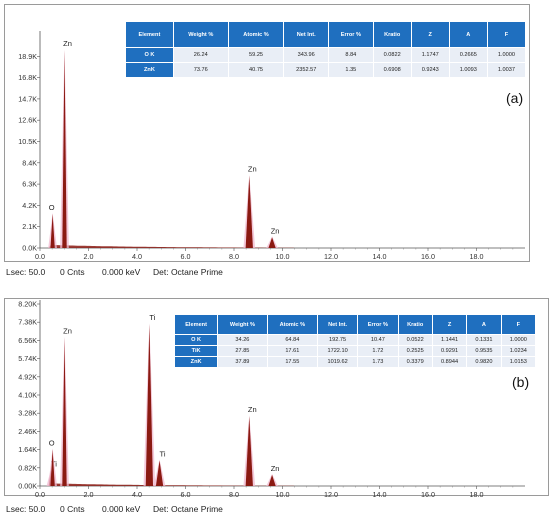 This screenshot has width=550, height=514. Describe the element at coordinates (256, 34) in the screenshot. I see `table-header-cell: Atomic %` at that location.